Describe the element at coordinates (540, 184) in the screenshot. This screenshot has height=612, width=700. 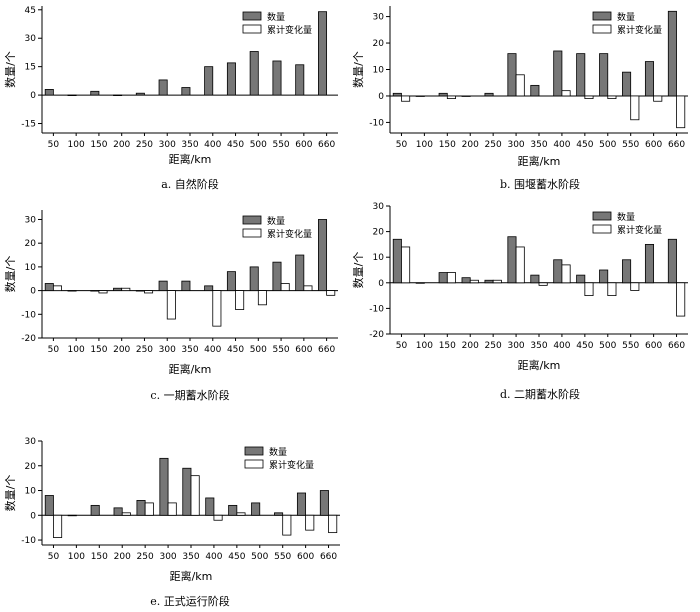
I see `panel-caption: b. 围堰蓄水阶段` at that location.